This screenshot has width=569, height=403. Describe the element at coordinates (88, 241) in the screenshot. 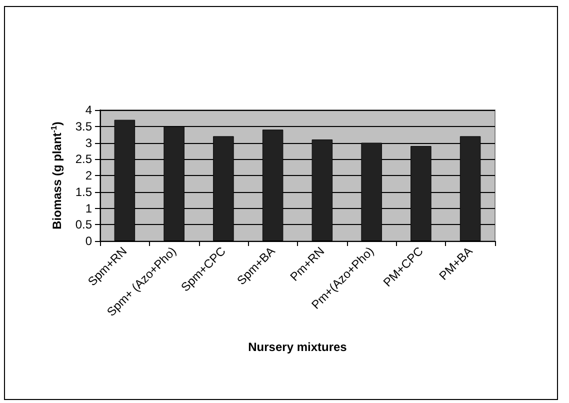

I see `y-tick-label: 0` at that location.